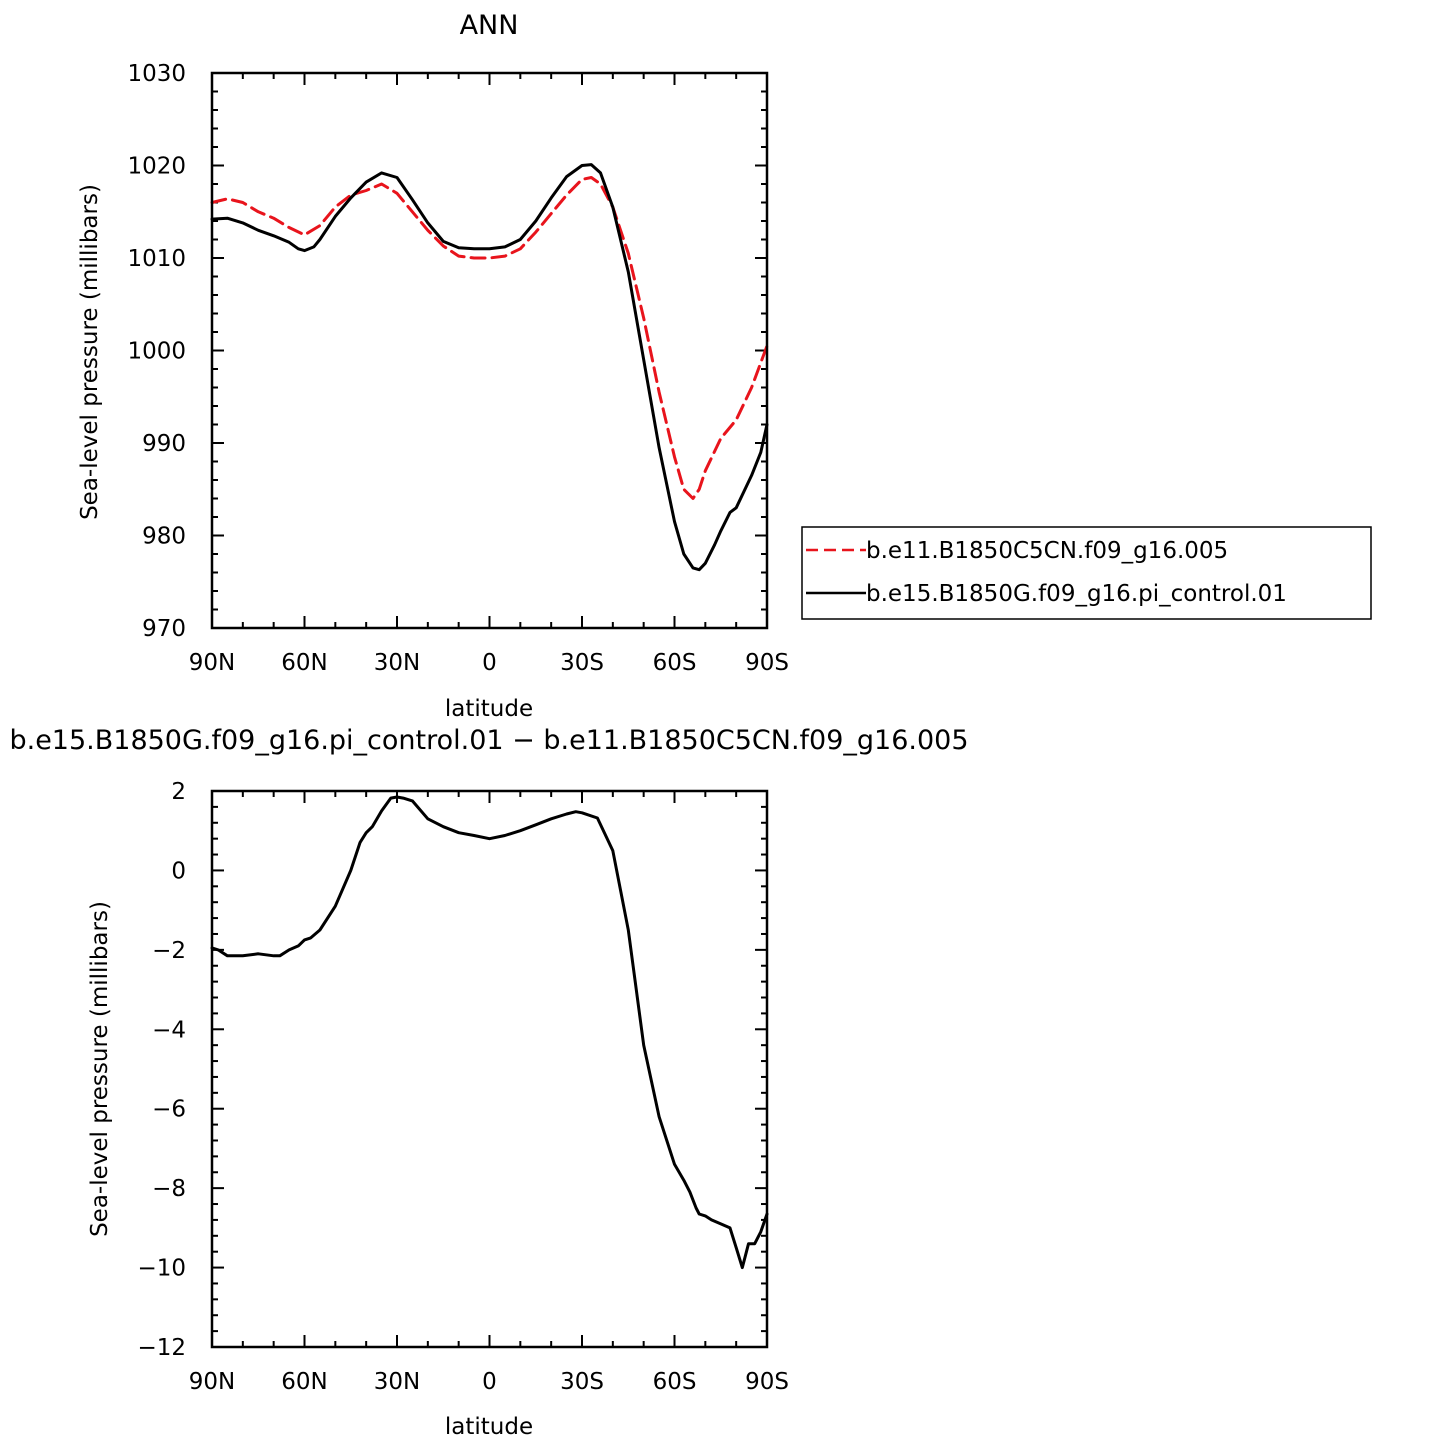 This screenshot has width=1447, height=1447. I want to click on y-tick-label: −2, so click(169, 951).